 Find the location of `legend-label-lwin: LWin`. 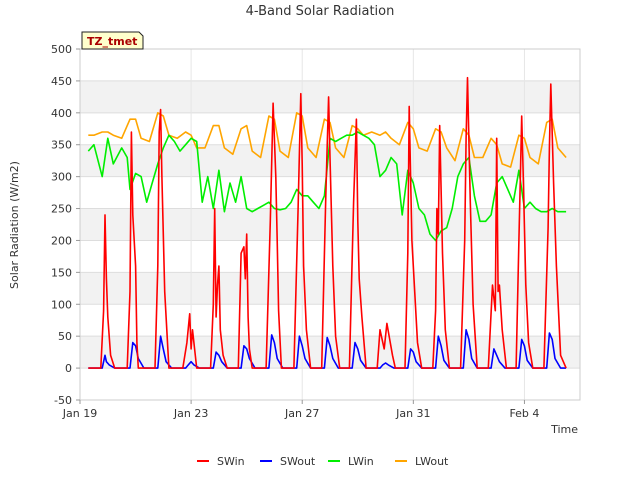

legend-label-lwin: LWin is located at coordinates (361, 461).